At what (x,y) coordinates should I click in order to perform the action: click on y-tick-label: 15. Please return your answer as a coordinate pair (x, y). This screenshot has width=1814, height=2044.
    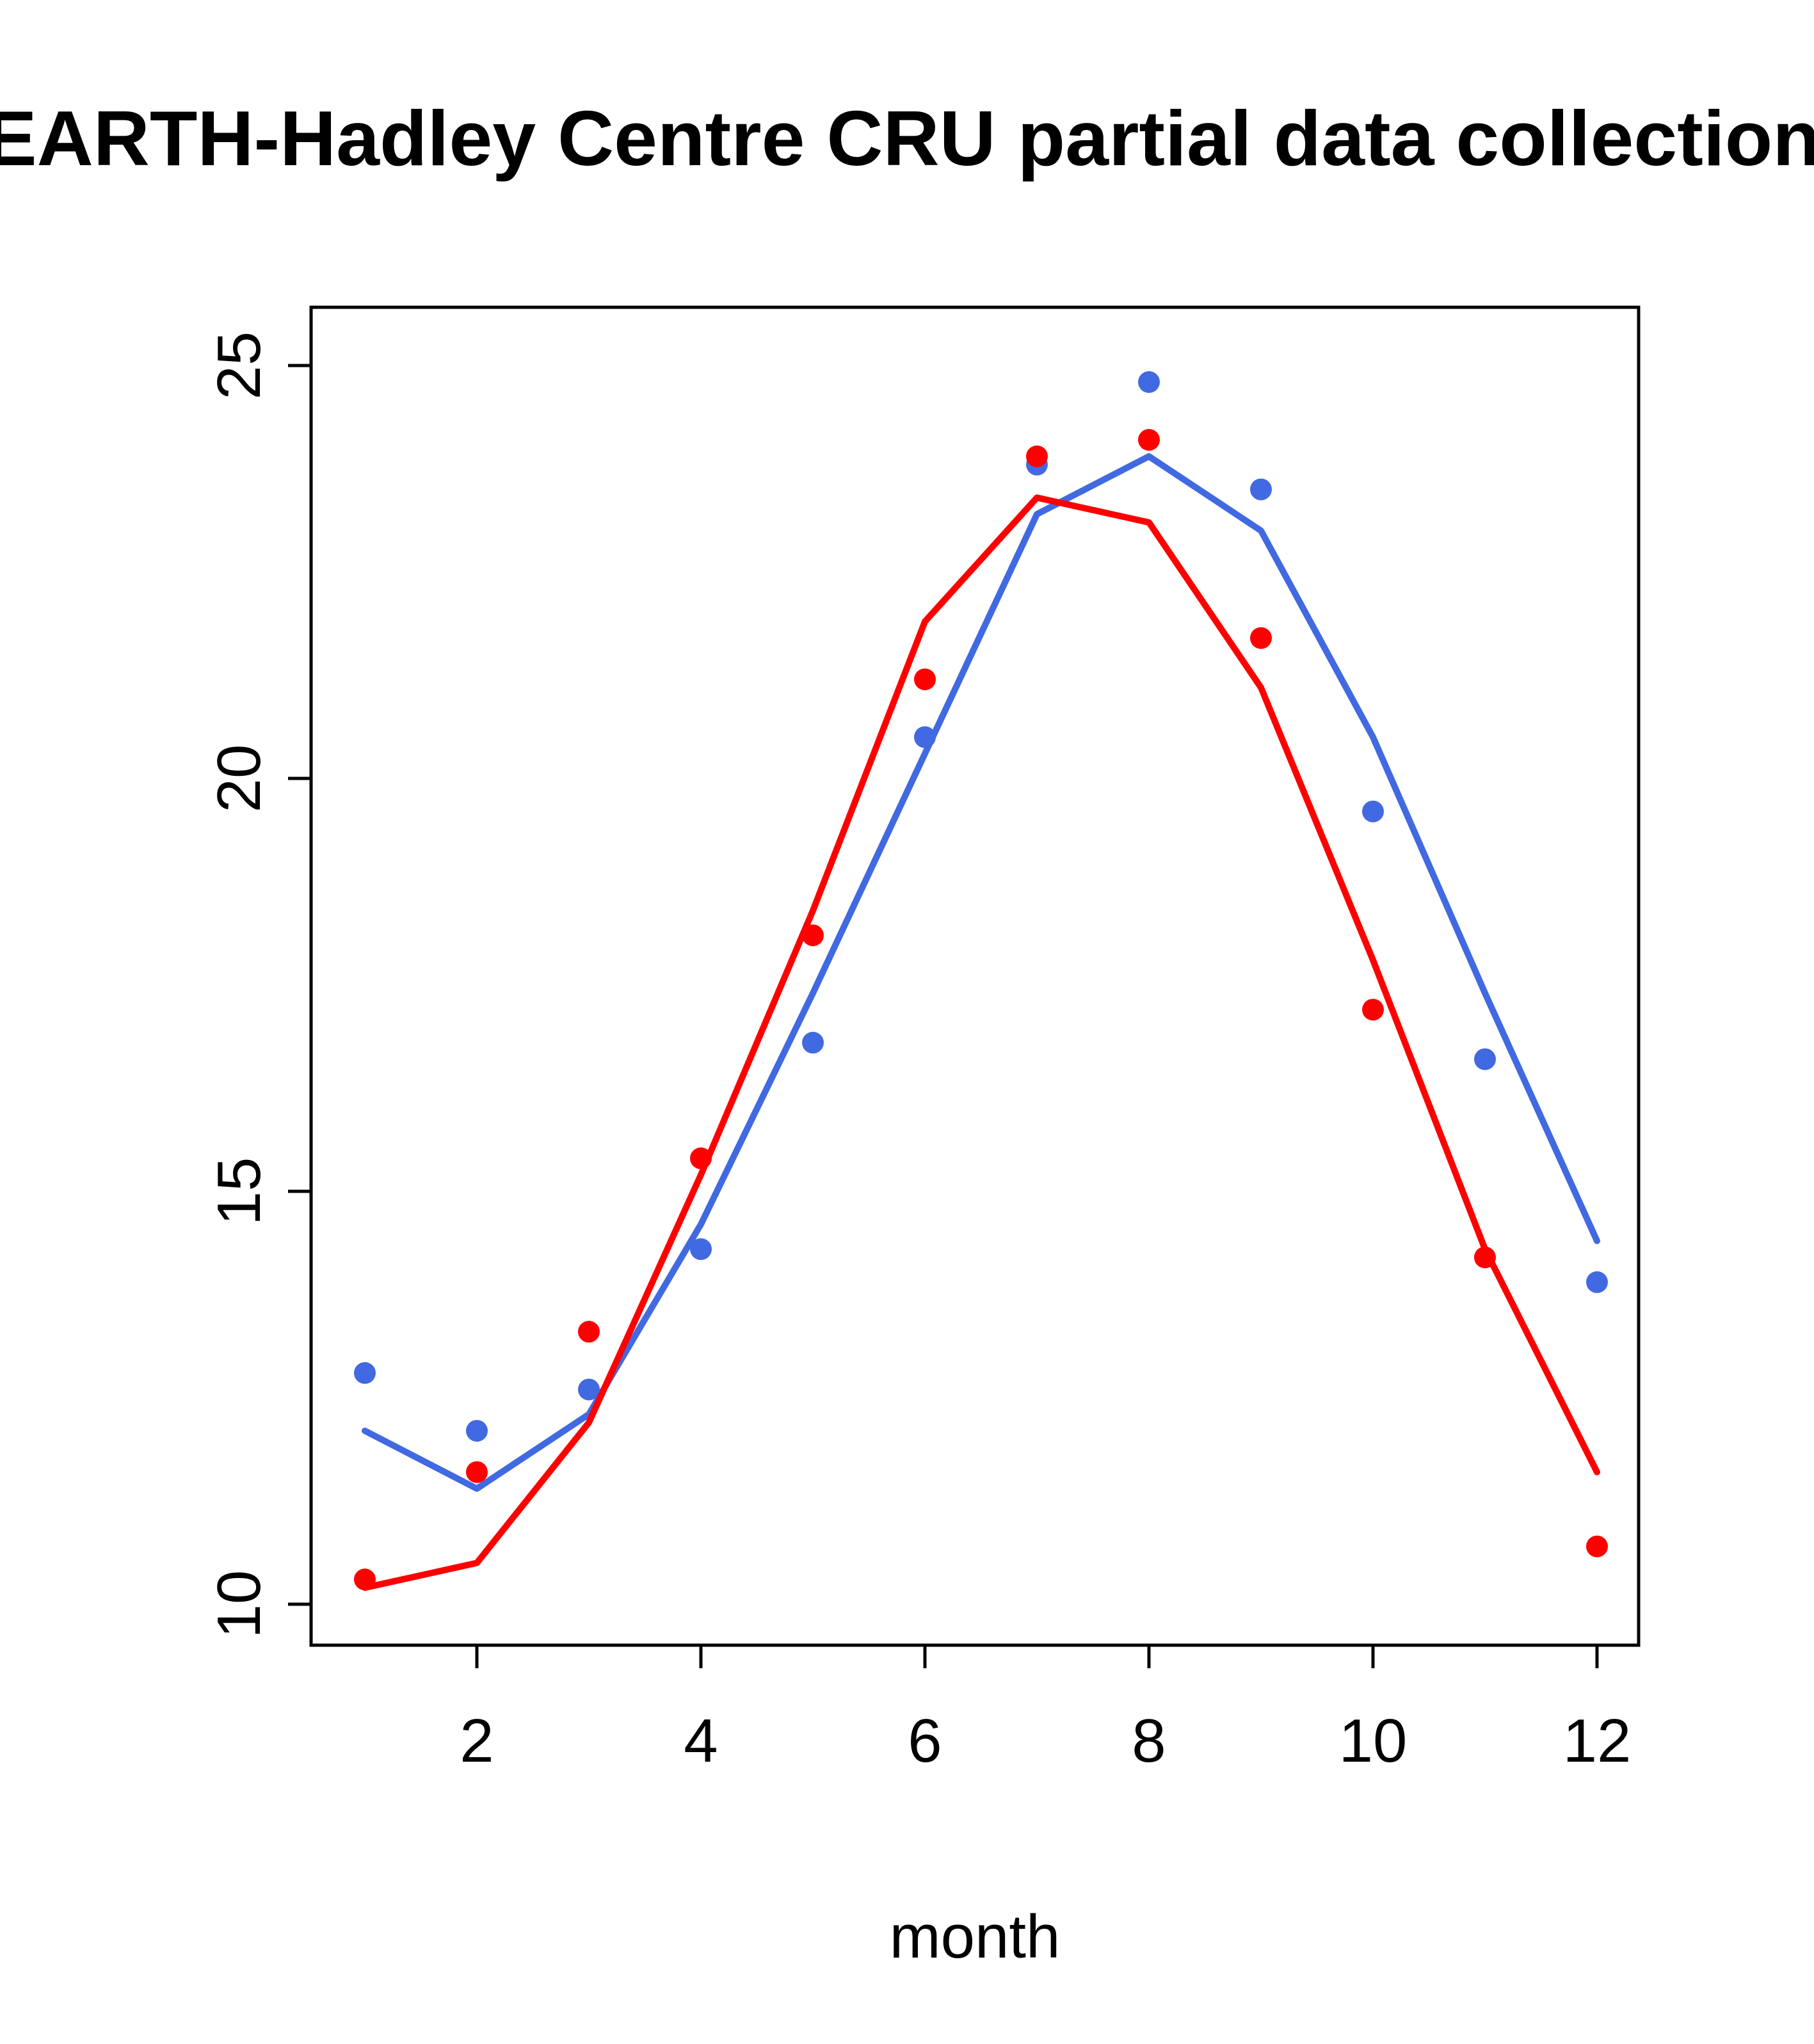
    Looking at the image, I should click on (239, 1191).